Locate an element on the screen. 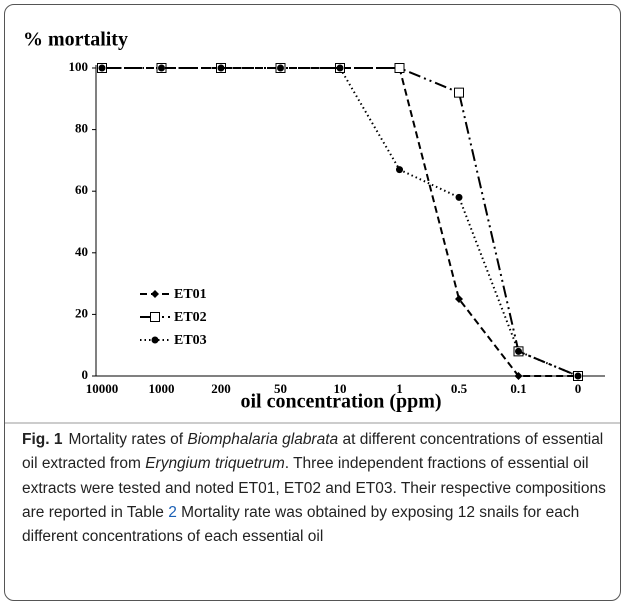  x-tick-label: 0 is located at coordinates (578, 388).